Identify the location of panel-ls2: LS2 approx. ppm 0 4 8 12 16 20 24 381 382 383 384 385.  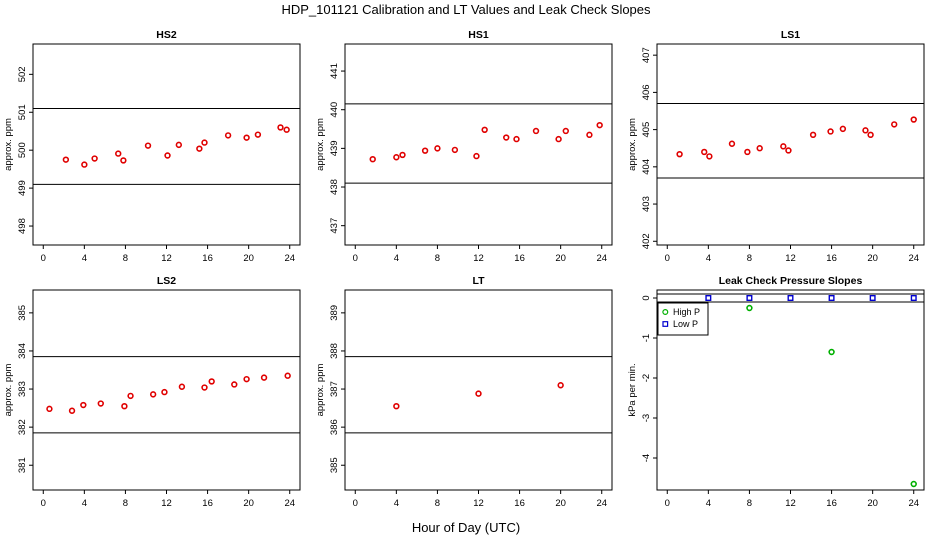
(152, 392).